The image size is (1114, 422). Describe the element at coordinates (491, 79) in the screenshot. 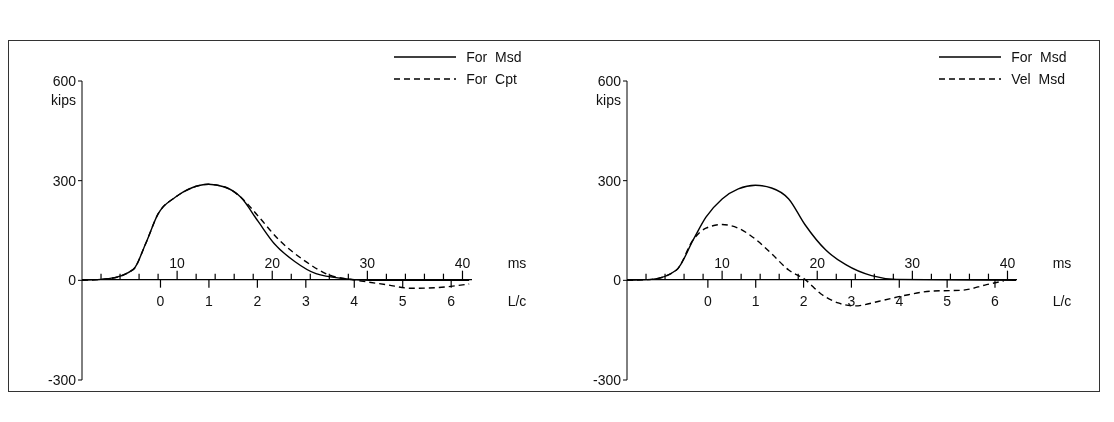

I see `legend-label: For Cpt` at that location.